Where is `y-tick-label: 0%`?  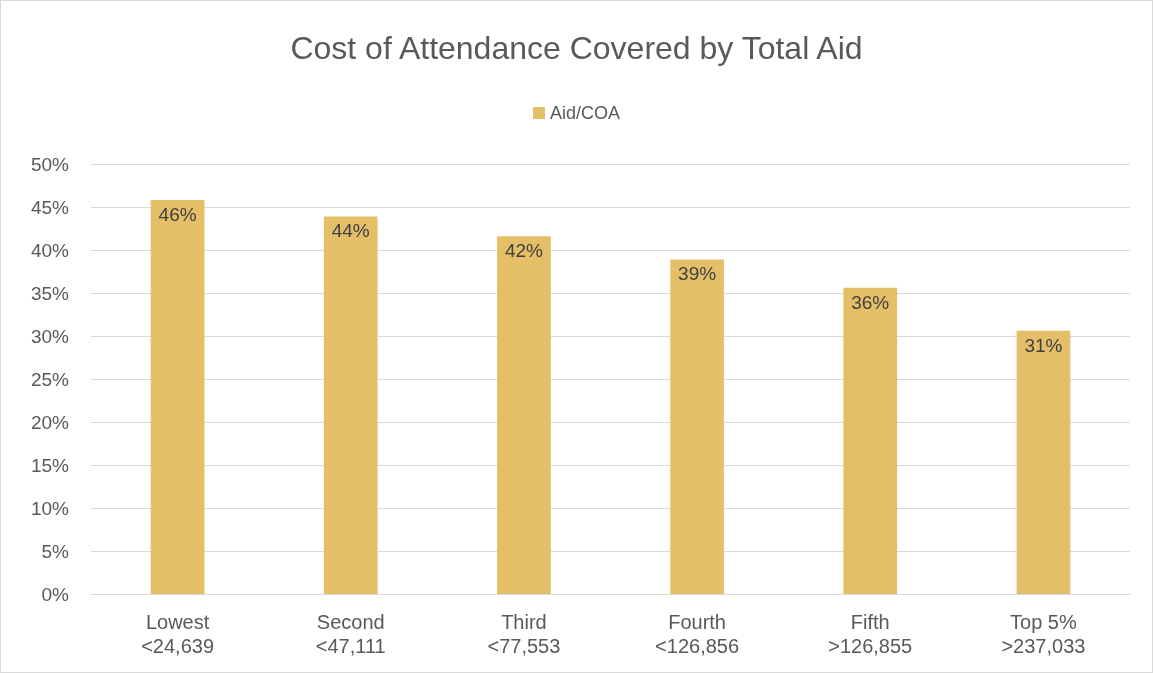 y-tick-label: 0% is located at coordinates (55, 594).